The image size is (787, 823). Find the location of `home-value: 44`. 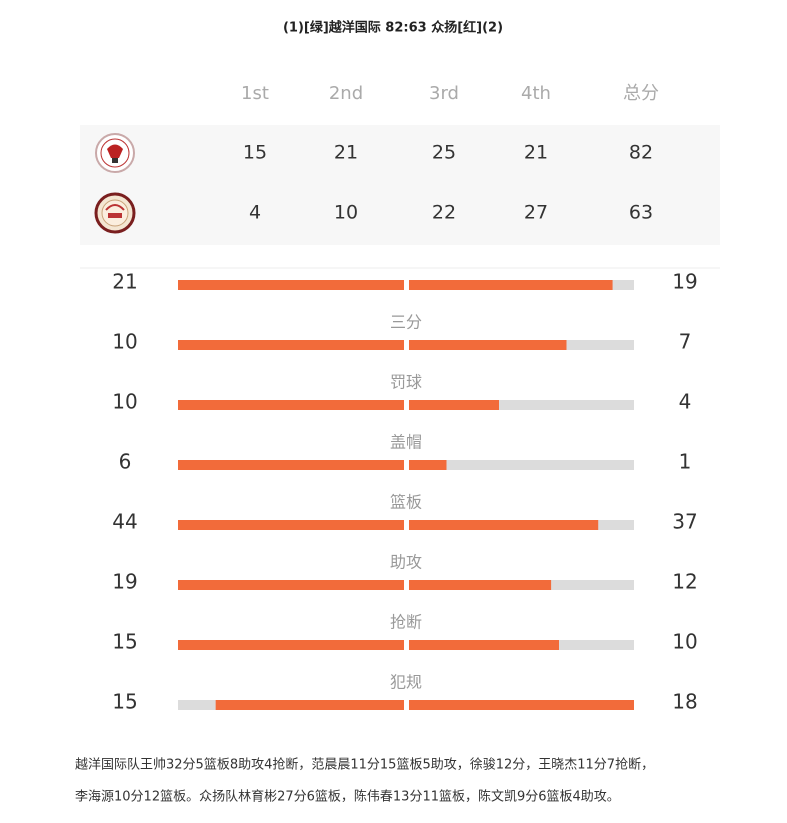

home-value: 44 is located at coordinates (124, 522).